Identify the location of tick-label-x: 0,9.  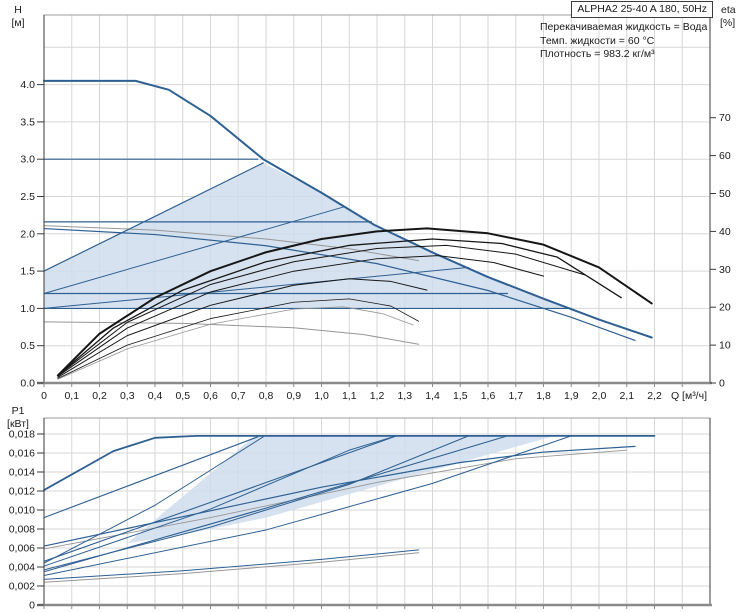
(293, 396).